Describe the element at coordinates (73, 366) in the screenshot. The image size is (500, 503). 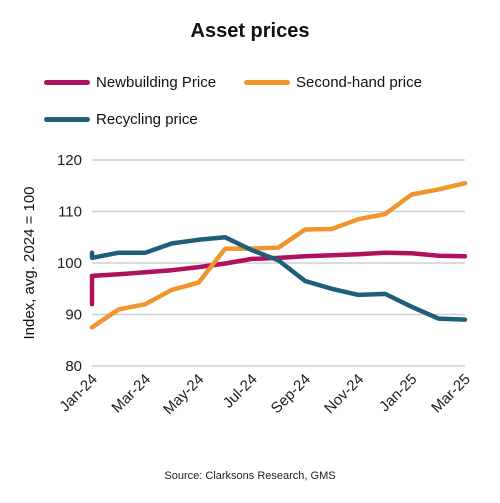
I see `y-tick-label: 80` at that location.